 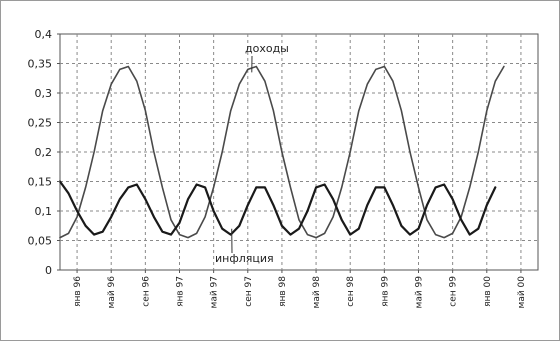 What do you see at coordinates (146, 291) in the screenshot?
I see `x-tick-label: сен 96` at bounding box center [146, 291].